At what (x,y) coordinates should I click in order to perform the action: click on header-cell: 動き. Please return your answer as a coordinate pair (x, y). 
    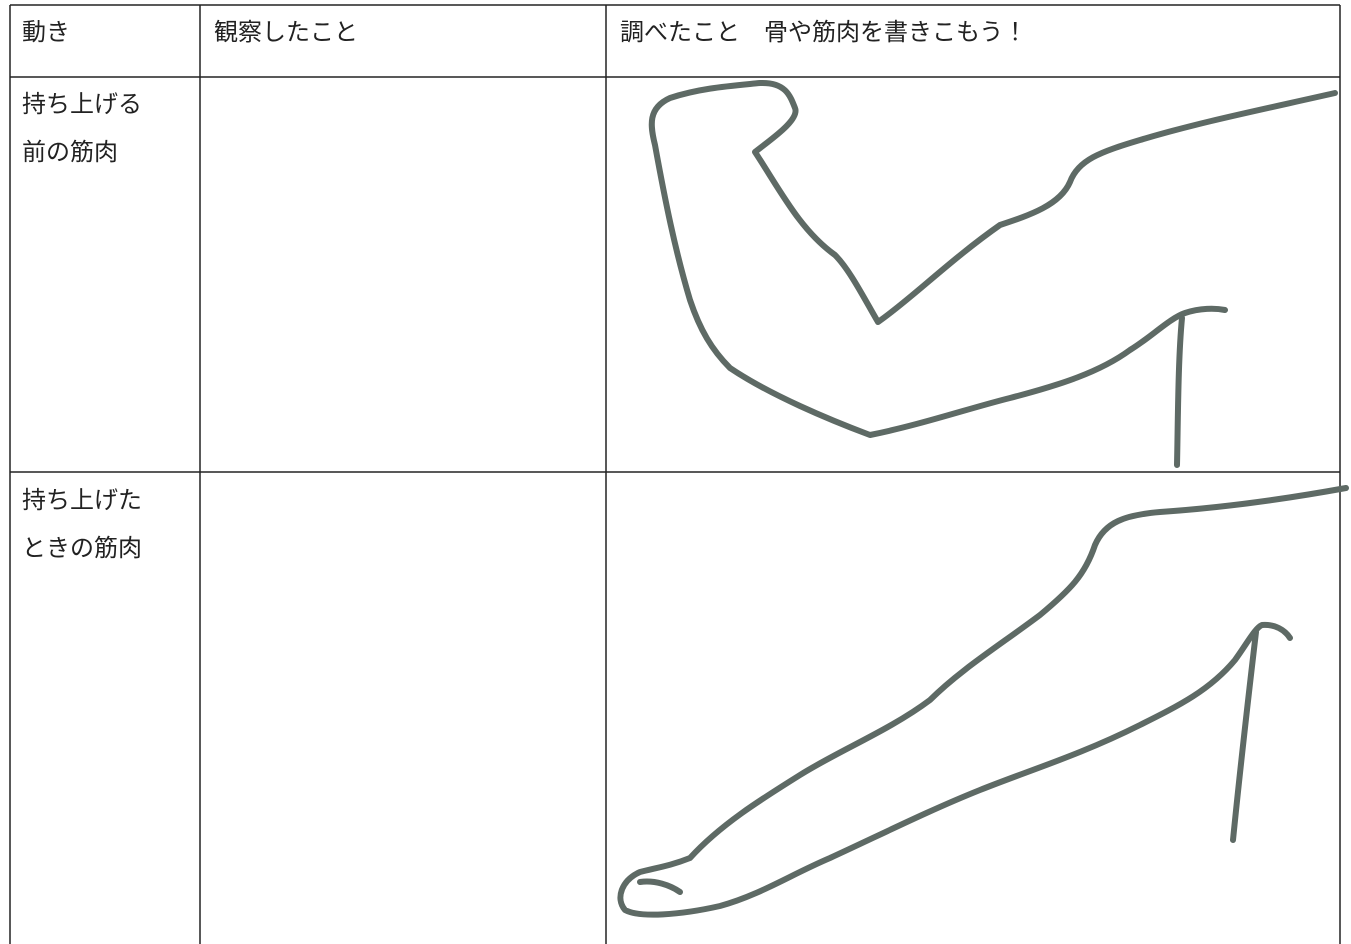
    Looking at the image, I should click on (46, 32).